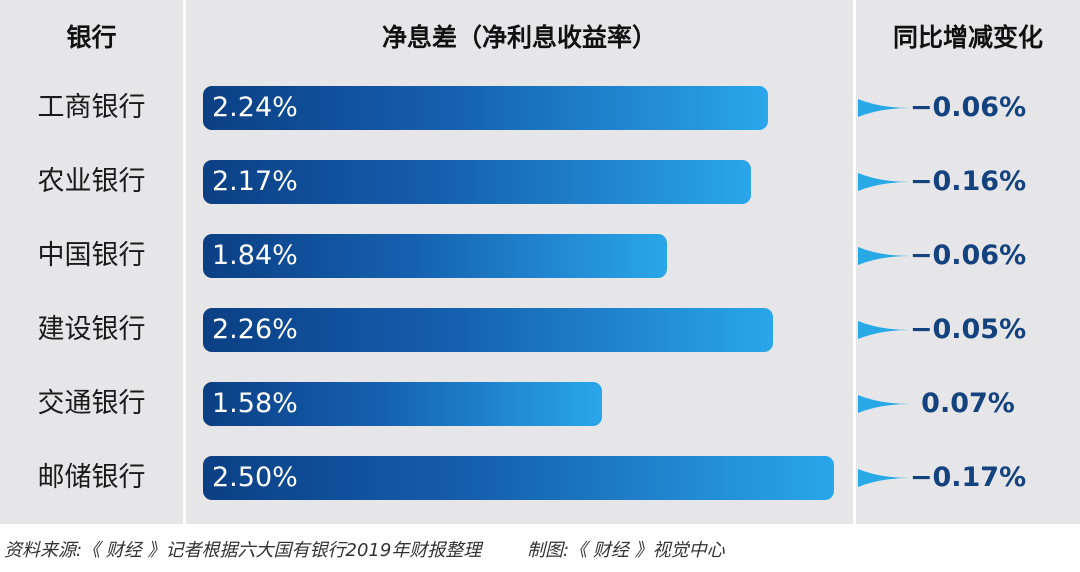  What do you see at coordinates (477, 182) in the screenshot?
I see `nim-bar: 2.17%` at bounding box center [477, 182].